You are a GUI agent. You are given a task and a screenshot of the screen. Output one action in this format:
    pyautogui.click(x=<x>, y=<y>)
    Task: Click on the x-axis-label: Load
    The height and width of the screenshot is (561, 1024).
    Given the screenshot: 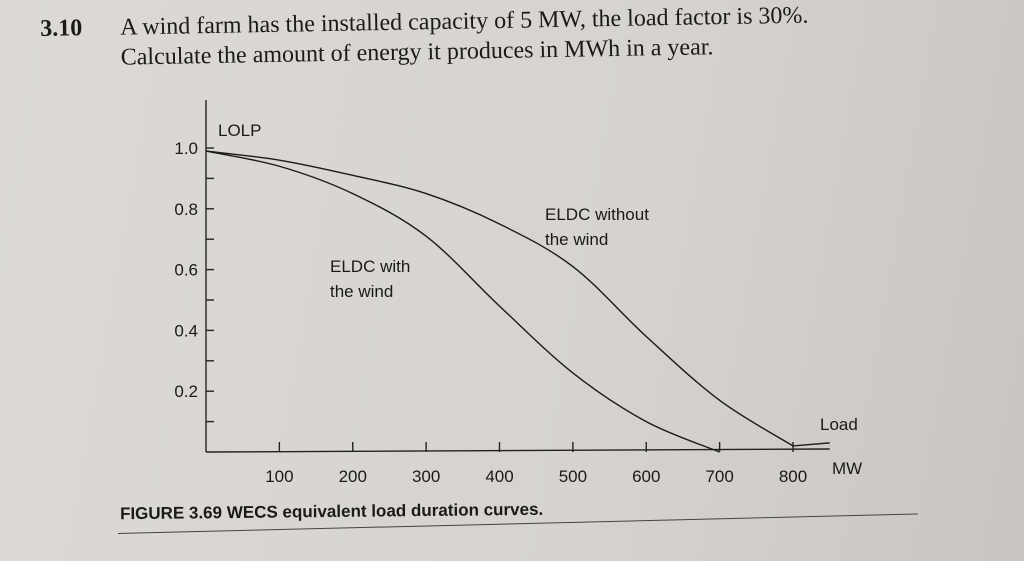 What is the action you would take?
    pyautogui.click(x=839, y=424)
    